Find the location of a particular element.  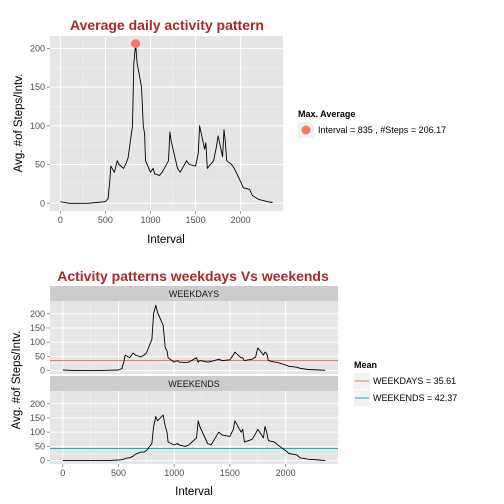

chart-1-x-tick-label: 2000 is located at coordinates (241, 220).